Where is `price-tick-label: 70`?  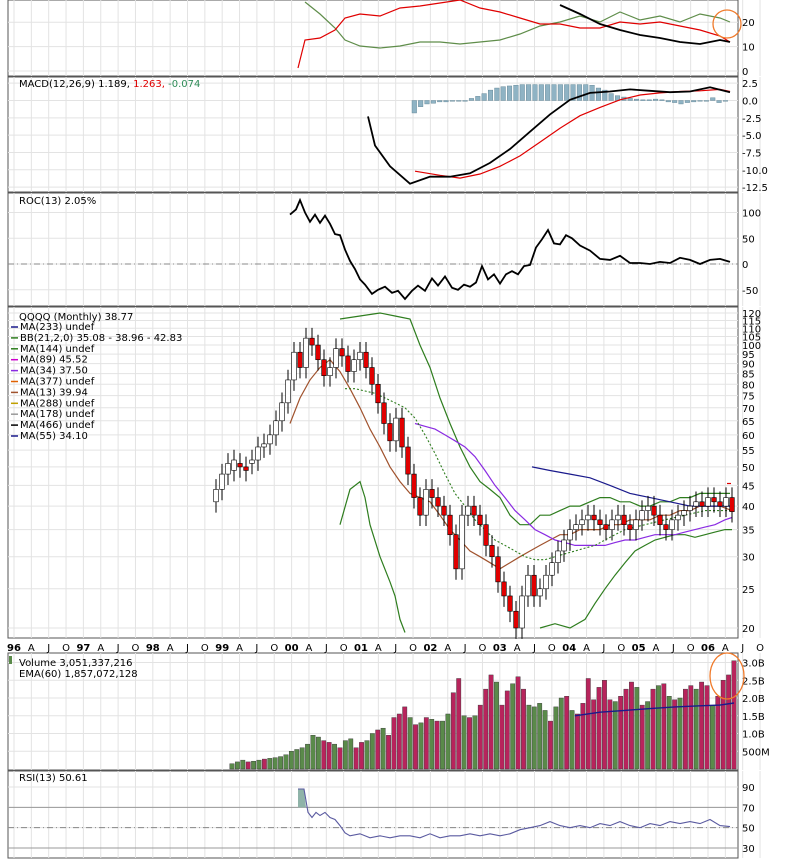 price-tick-label: 70 is located at coordinates (748, 409).